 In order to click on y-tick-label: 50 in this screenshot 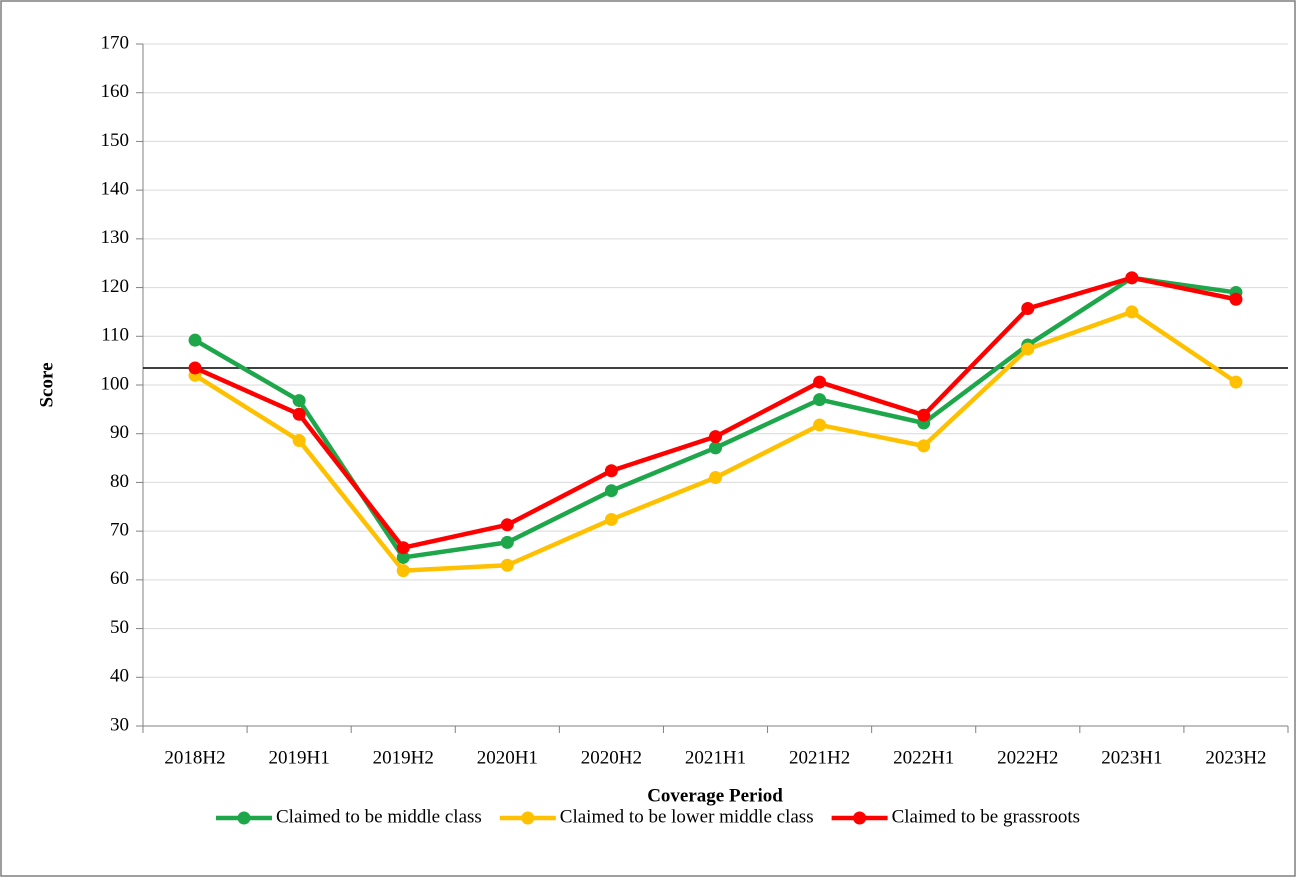, I will do `click(119, 627)`.